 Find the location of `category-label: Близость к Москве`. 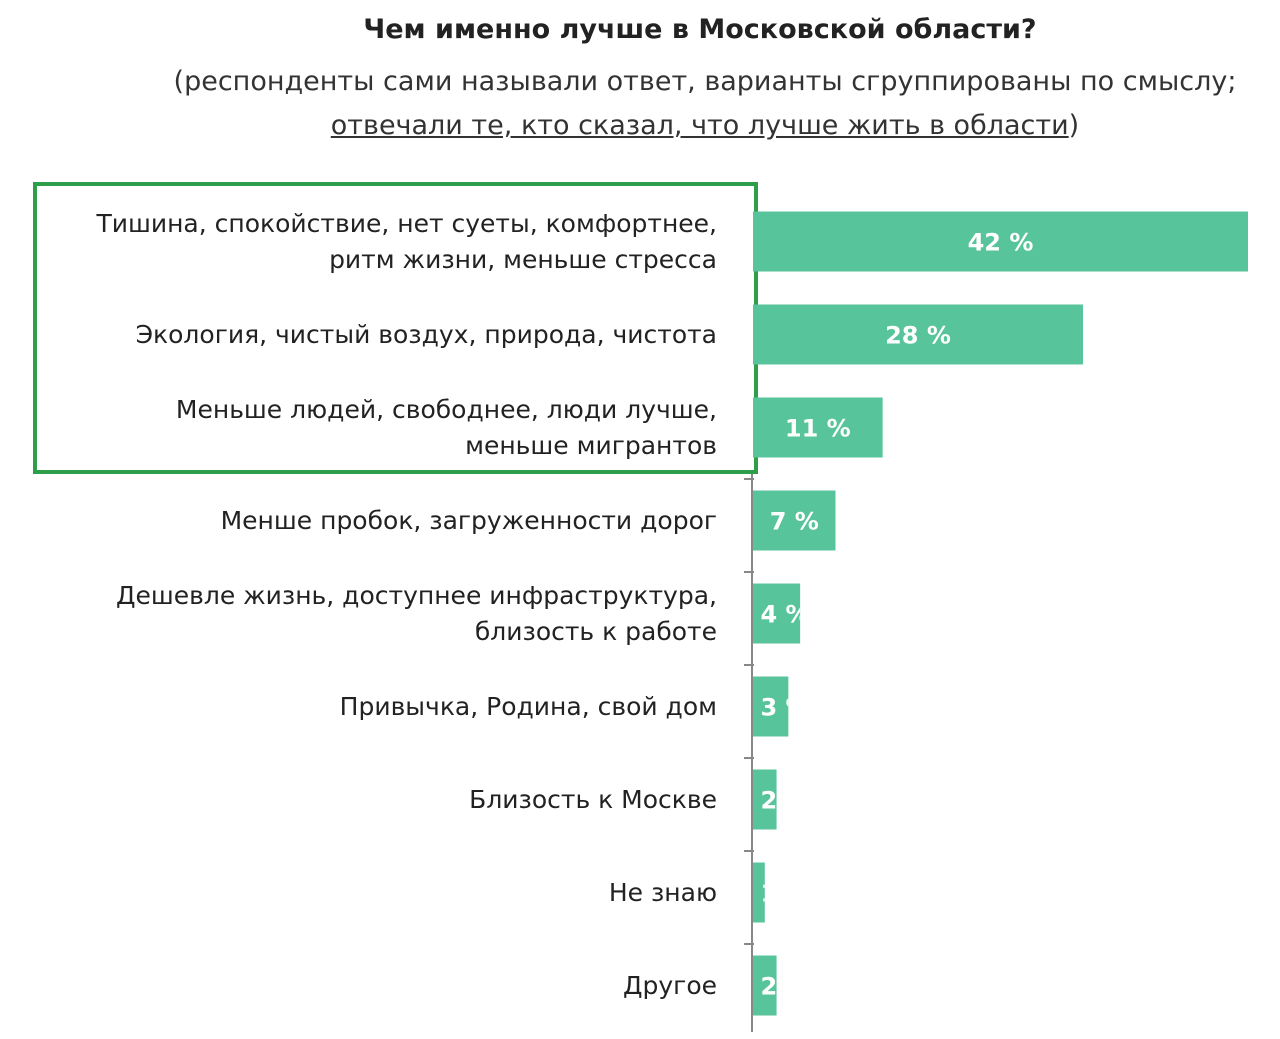

category-label: Близость к Москве is located at coordinates (593, 799).